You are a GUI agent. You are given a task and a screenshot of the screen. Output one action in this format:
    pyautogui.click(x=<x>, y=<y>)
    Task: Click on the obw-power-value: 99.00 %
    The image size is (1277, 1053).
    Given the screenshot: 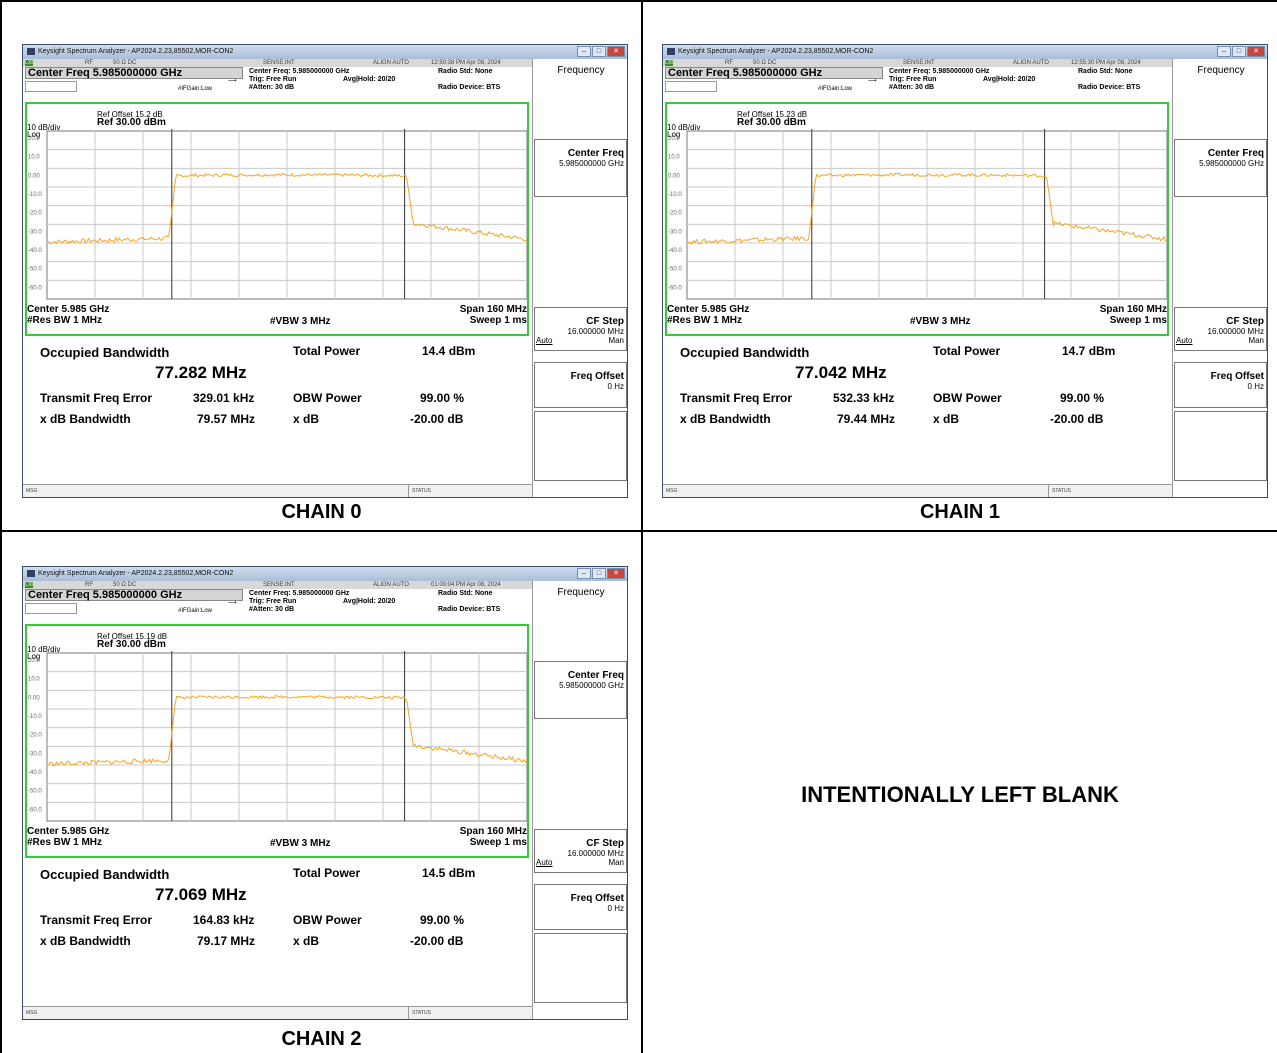 What is the action you would take?
    pyautogui.click(x=442, y=920)
    